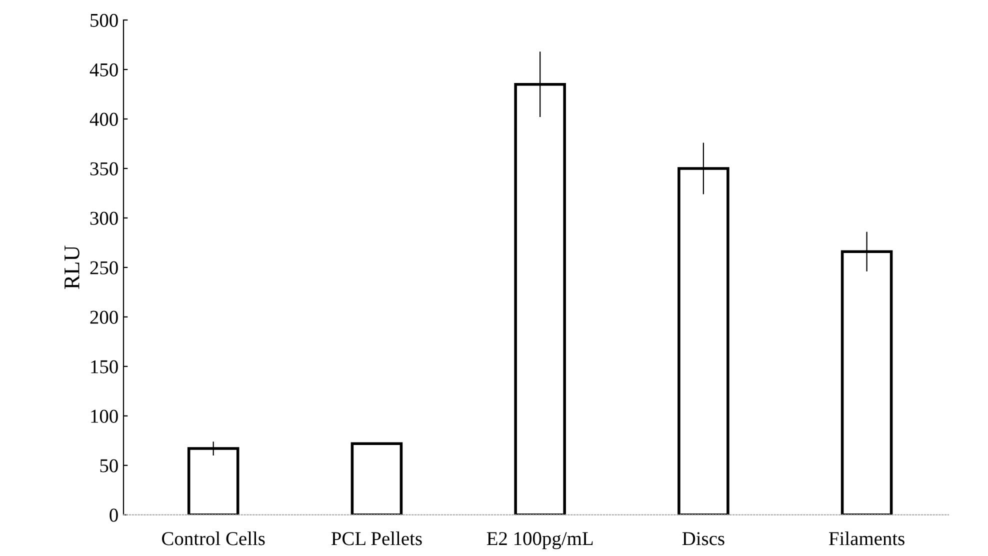 This screenshot has width=988, height=556. Describe the element at coordinates (104, 367) in the screenshot. I see `y-tick-label: 150` at that location.